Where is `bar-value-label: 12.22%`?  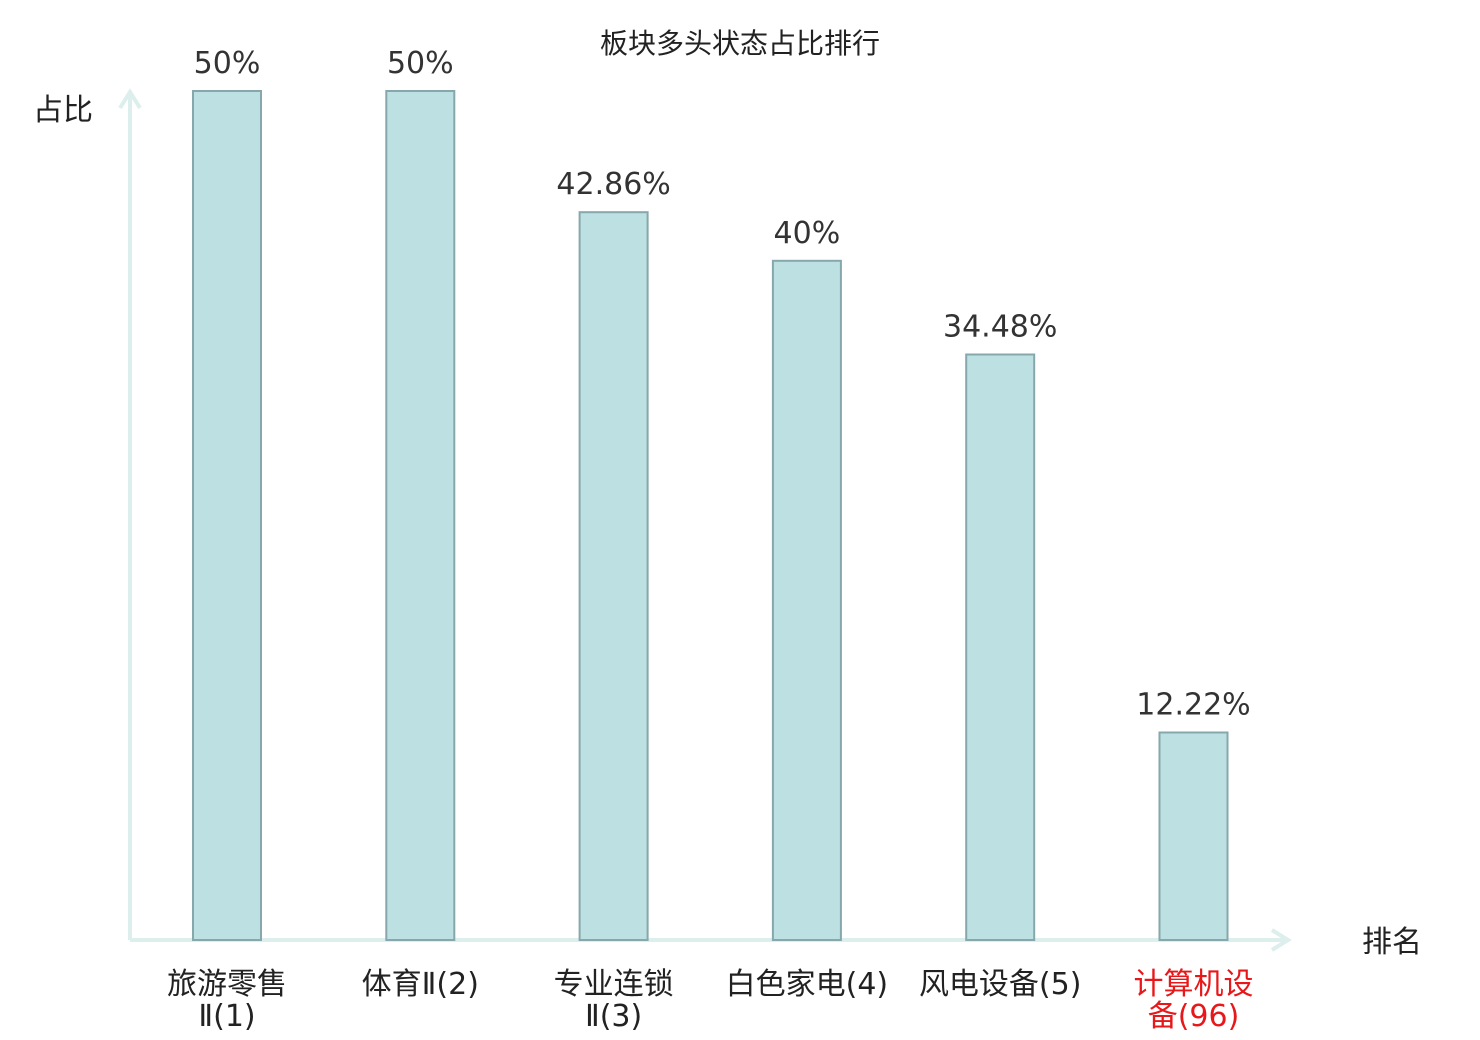 bar-value-label: 12.22% is located at coordinates (1193, 705).